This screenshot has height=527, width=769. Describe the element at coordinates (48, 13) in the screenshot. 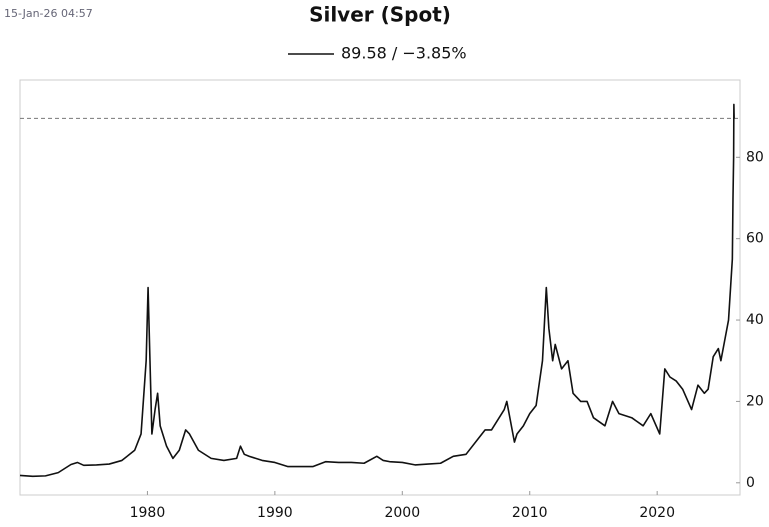

I see `timestamp: 15-Jan-26 04:57` at that location.